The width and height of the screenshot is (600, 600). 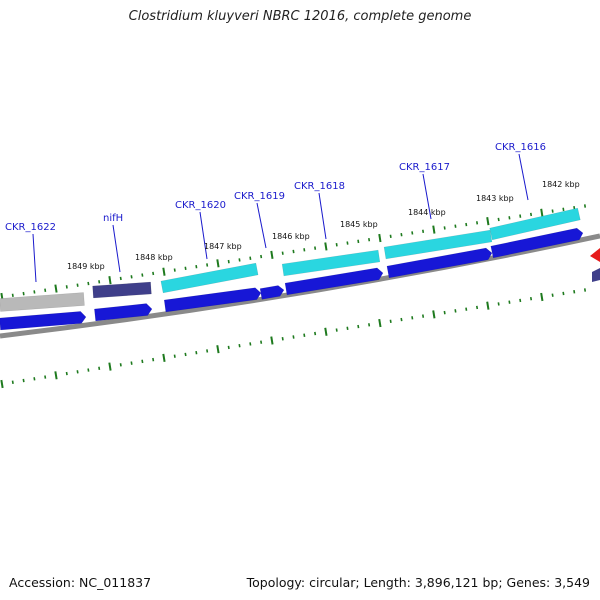 I want to click on gene-label-ckr-1617: CKR_1617, so click(x=424, y=167).